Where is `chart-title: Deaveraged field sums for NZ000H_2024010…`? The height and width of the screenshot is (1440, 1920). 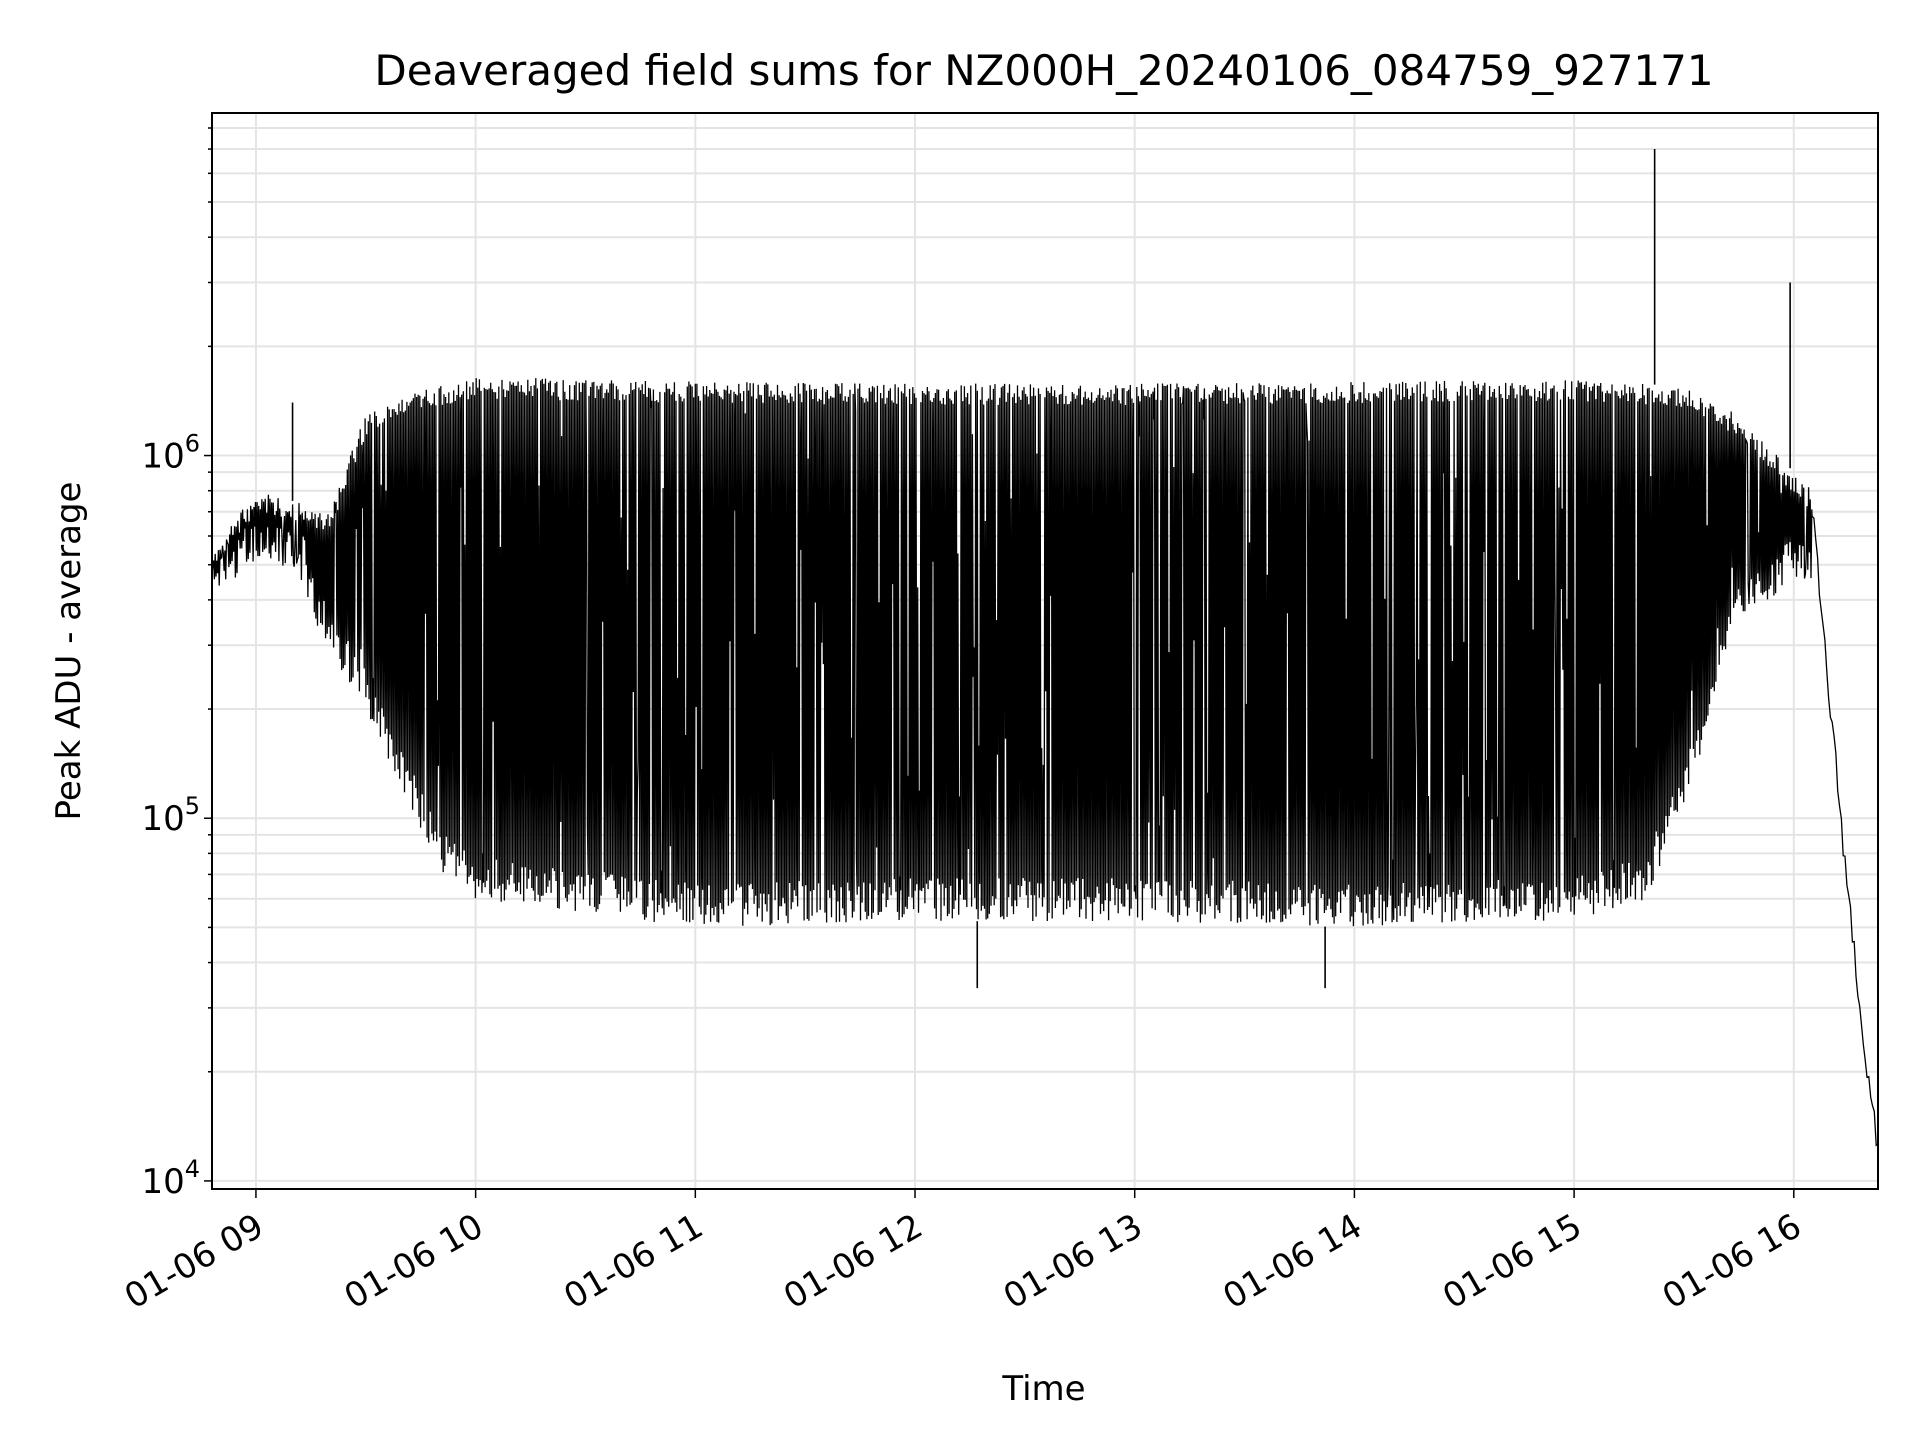 chart-title: Deaveraged field sums for NZ000H_2024010… is located at coordinates (1043, 70).